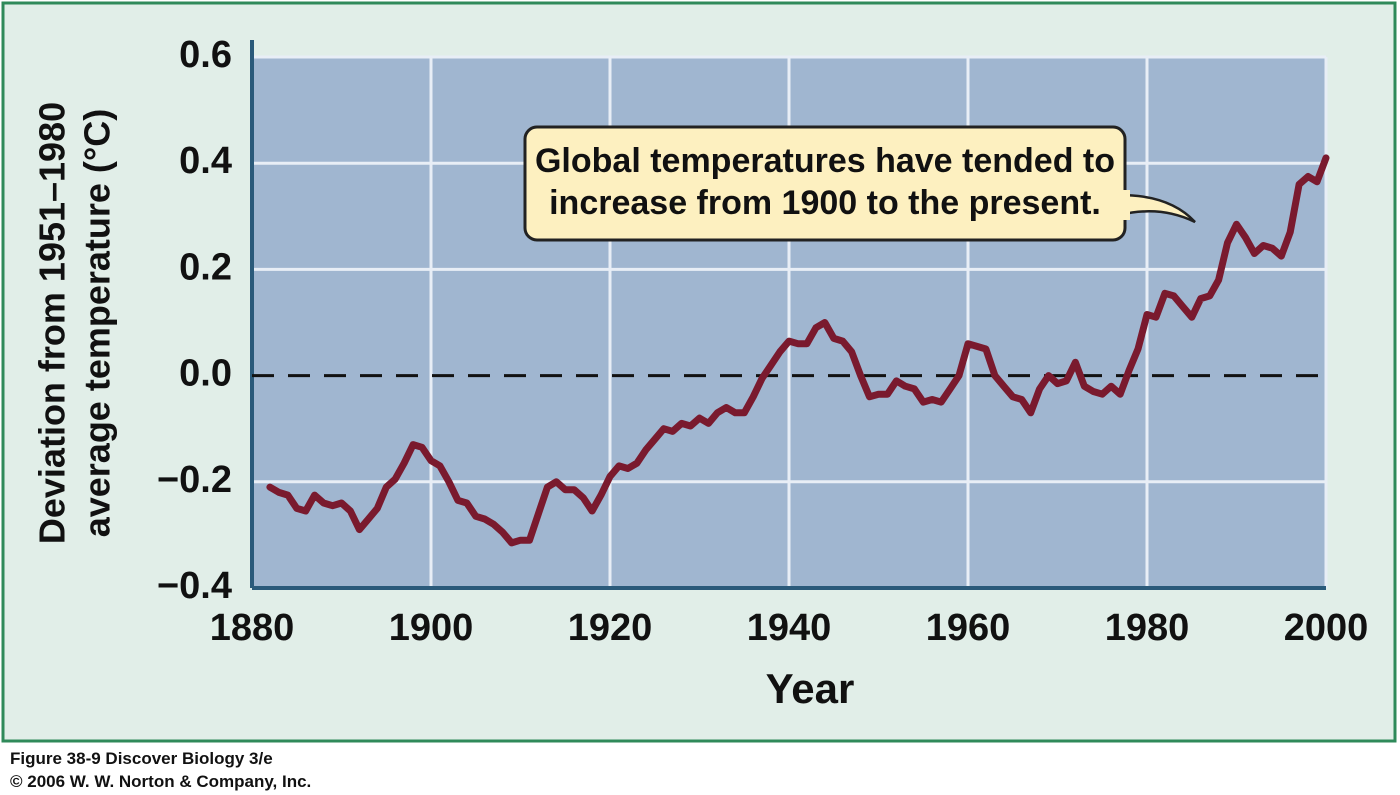  I want to click on y-axis-label: average temperature (°C), so click(97, 323).